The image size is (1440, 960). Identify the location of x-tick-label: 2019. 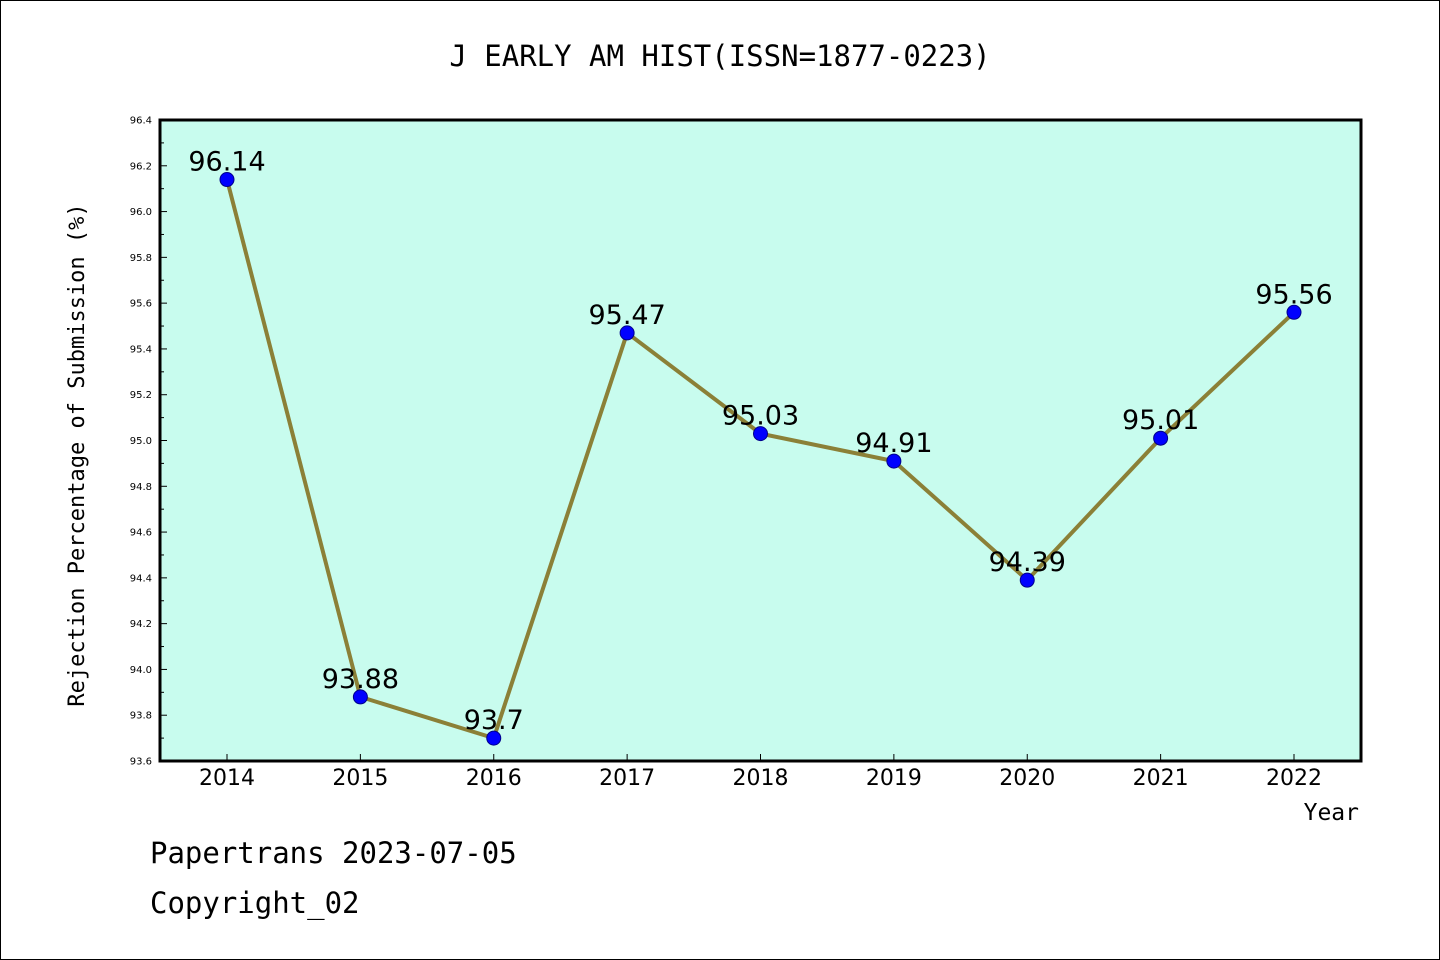
(894, 778).